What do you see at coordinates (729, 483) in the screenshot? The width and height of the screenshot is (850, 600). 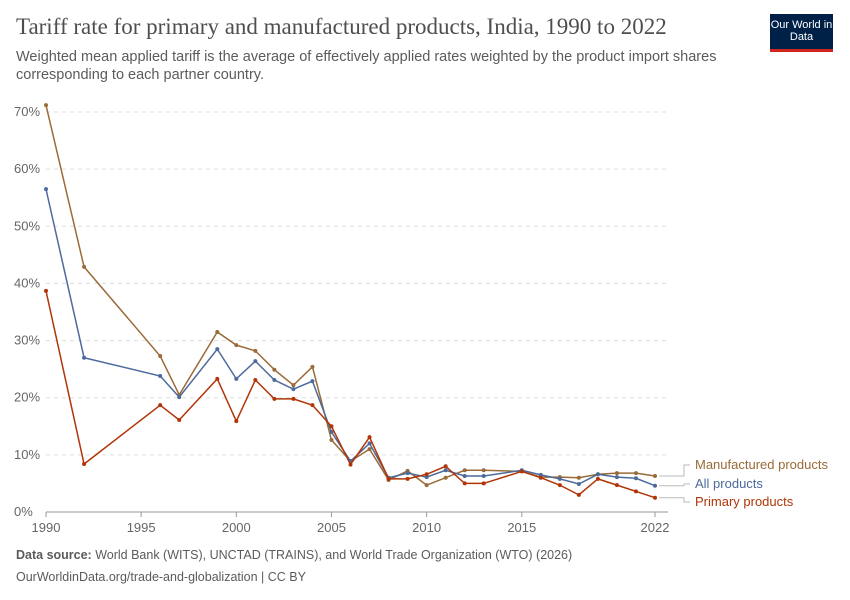 I see `legend-label: All products` at bounding box center [729, 483].